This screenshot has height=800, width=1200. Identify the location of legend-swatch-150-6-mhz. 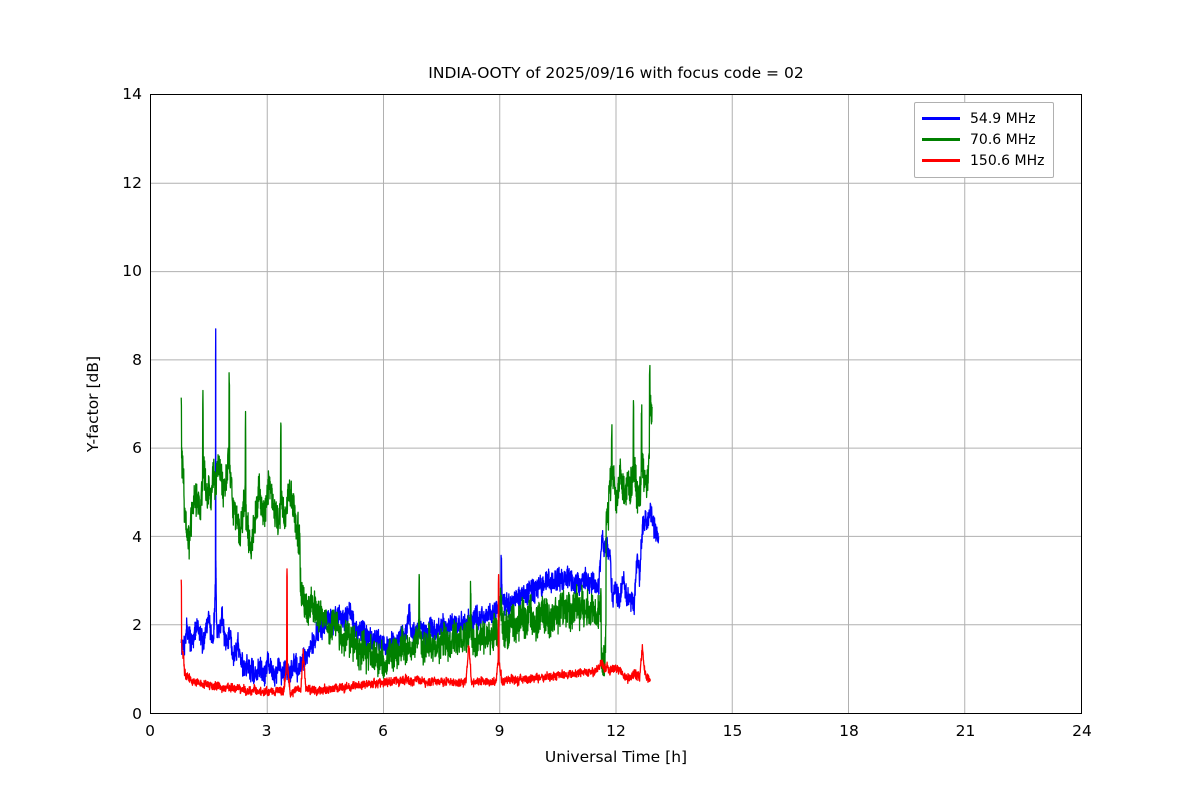
(941, 160).